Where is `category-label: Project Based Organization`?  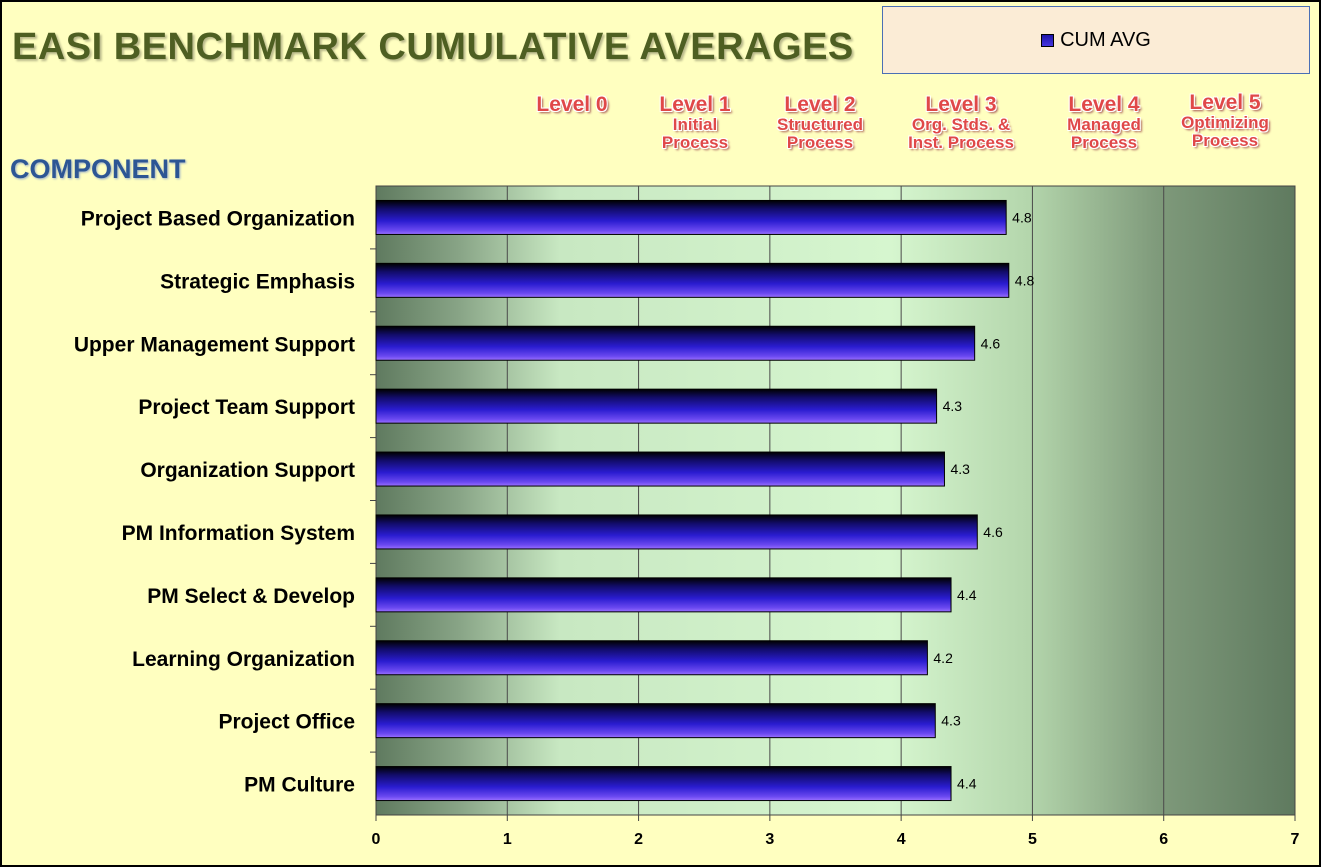
category-label: Project Based Organization is located at coordinates (218, 218).